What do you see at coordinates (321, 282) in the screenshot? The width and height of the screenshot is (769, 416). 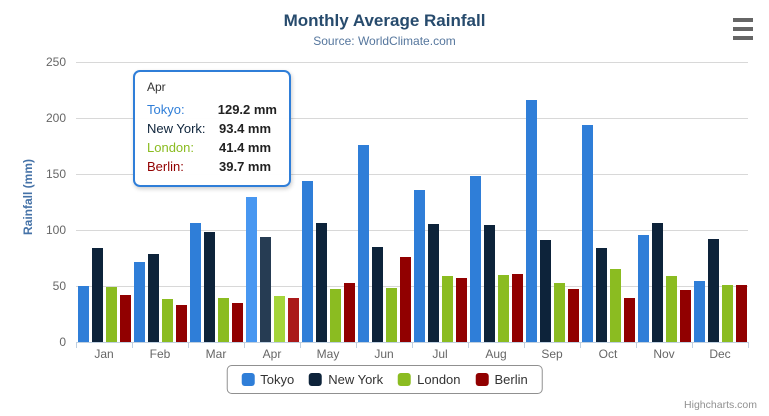 I see `bar-new-york-may` at bounding box center [321, 282].